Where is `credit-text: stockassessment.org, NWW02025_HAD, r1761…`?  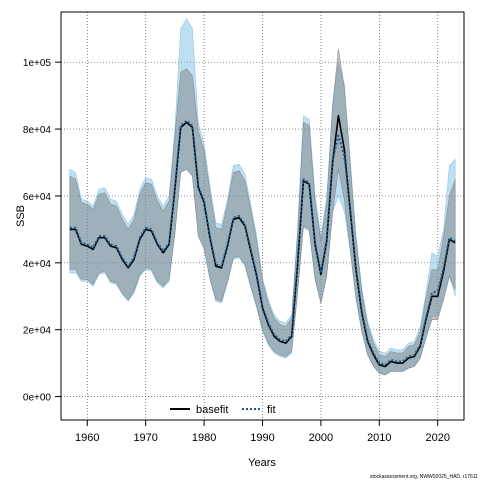 credit-text: stockassessment.org, NWW02025_HAD, r1761… is located at coordinates (424, 477).